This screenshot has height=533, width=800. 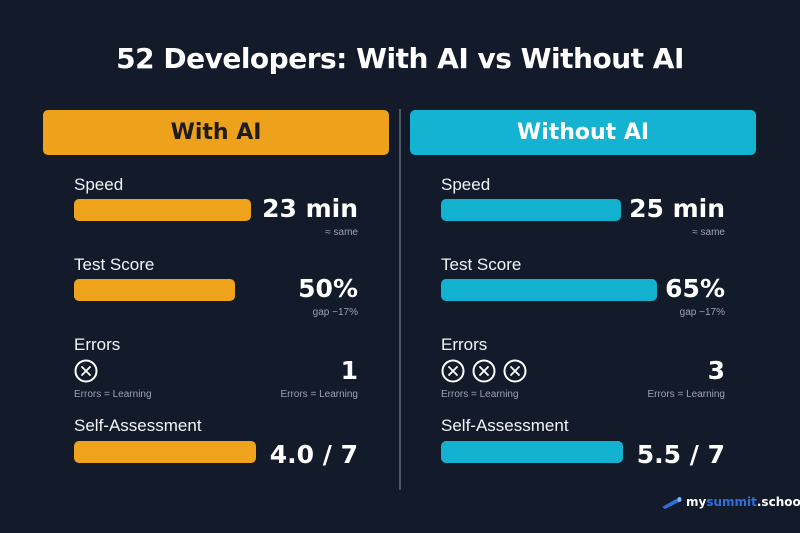 I want to click on self-assessment-value: 4.0 / 7, so click(x=313, y=454).